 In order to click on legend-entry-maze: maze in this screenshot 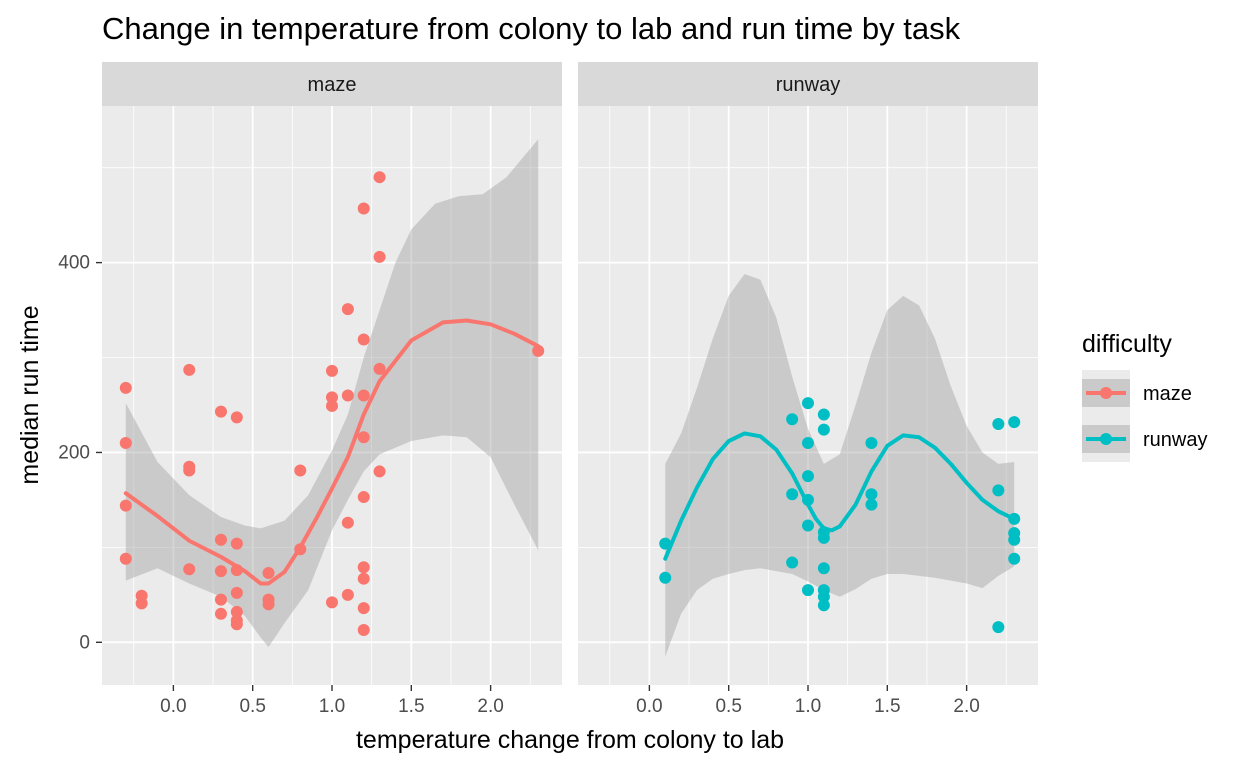, I will do `click(1137, 393)`.